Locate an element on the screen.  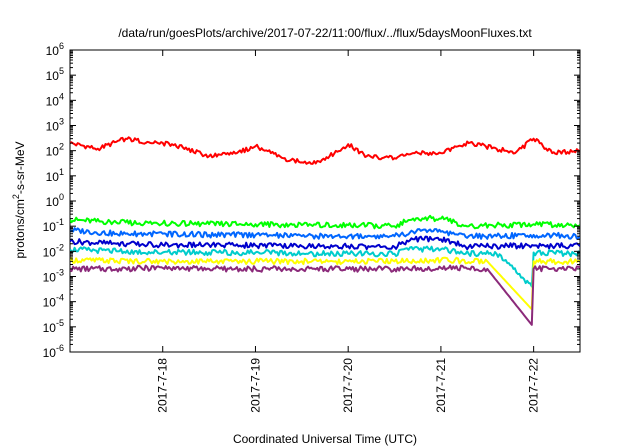
y-axis-label-part-1: protons/cm is located at coordinates (20, 228).